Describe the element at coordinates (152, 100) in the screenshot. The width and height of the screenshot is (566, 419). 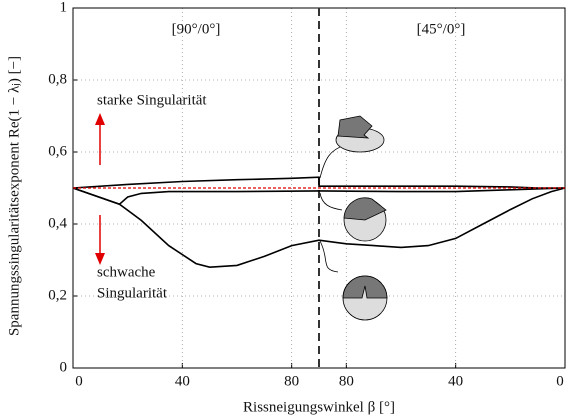
I see `annotation: starke Singularität` at that location.